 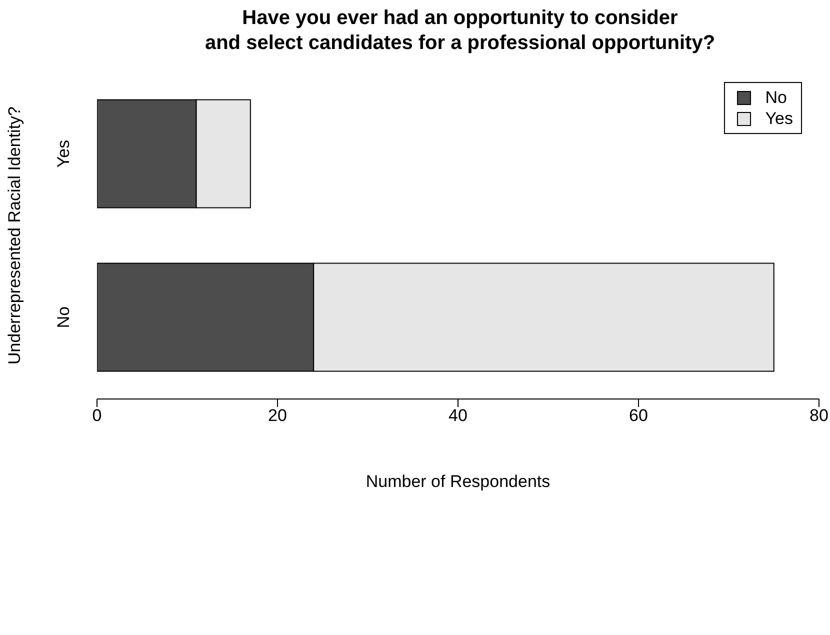 What do you see at coordinates (819, 416) in the screenshot?
I see `x-tick-label: 80` at bounding box center [819, 416].